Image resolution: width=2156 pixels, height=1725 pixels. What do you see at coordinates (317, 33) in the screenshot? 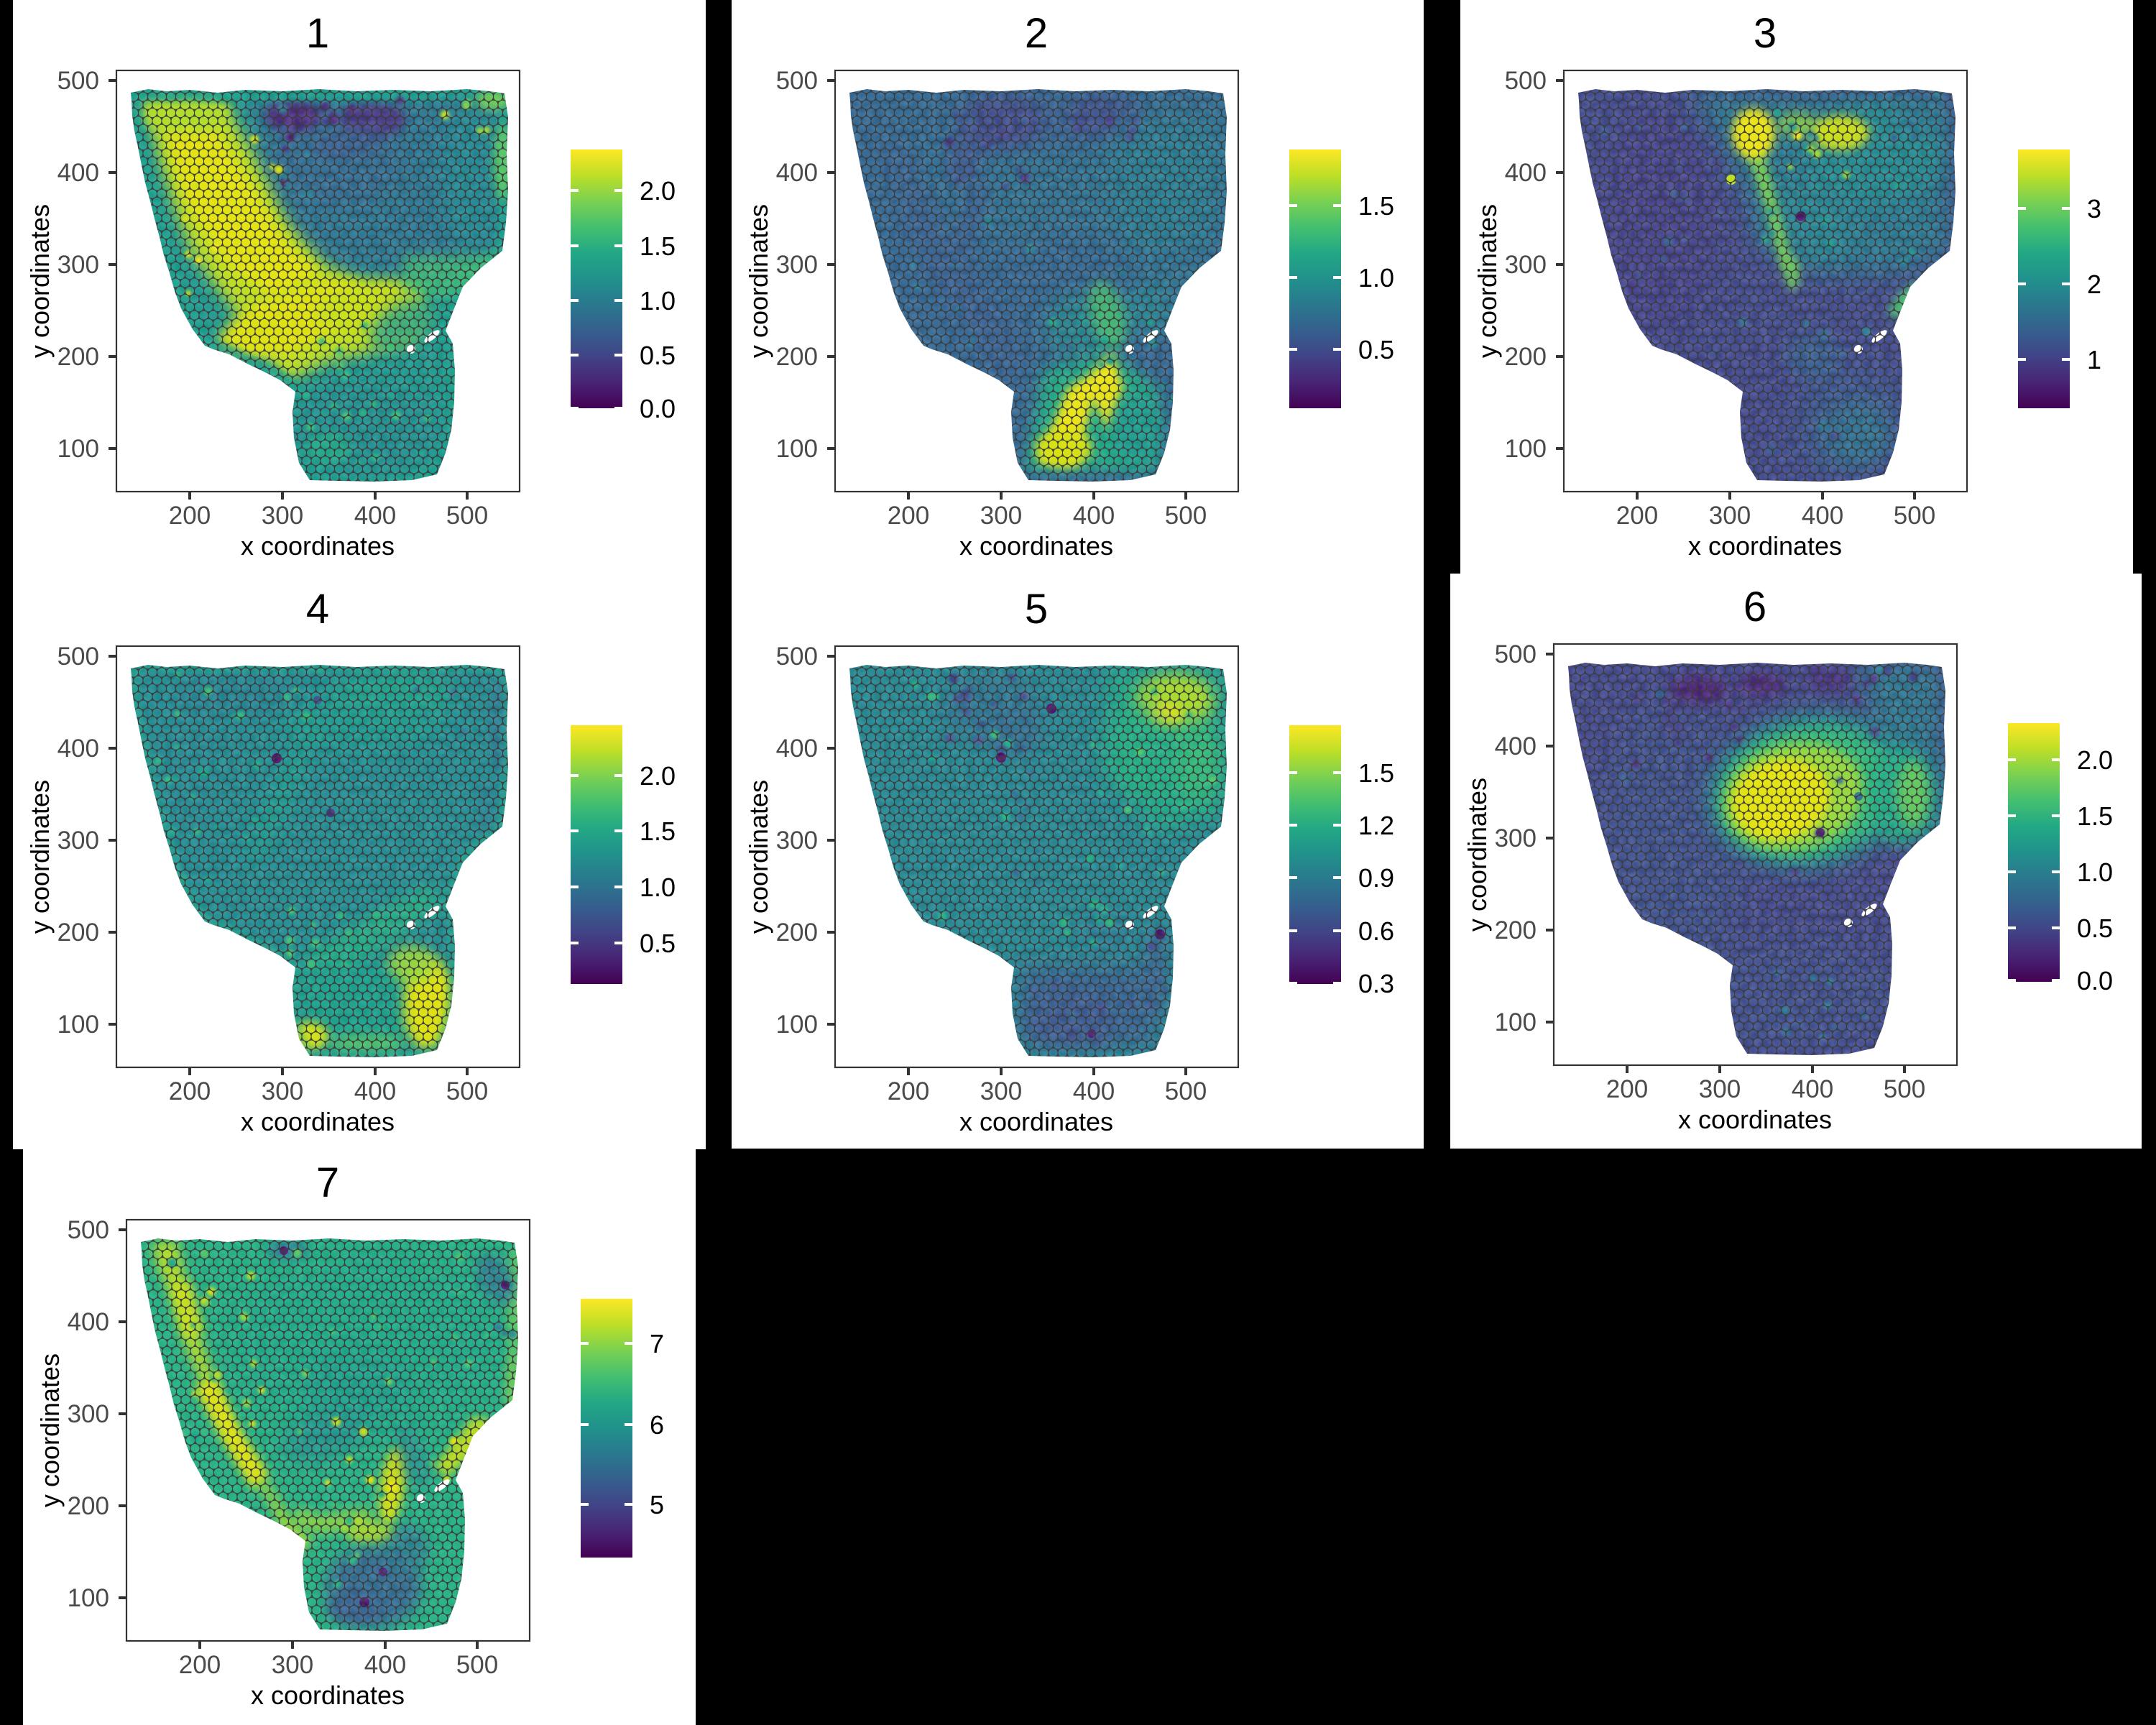
I see `svg-text: 1` at bounding box center [317, 33].